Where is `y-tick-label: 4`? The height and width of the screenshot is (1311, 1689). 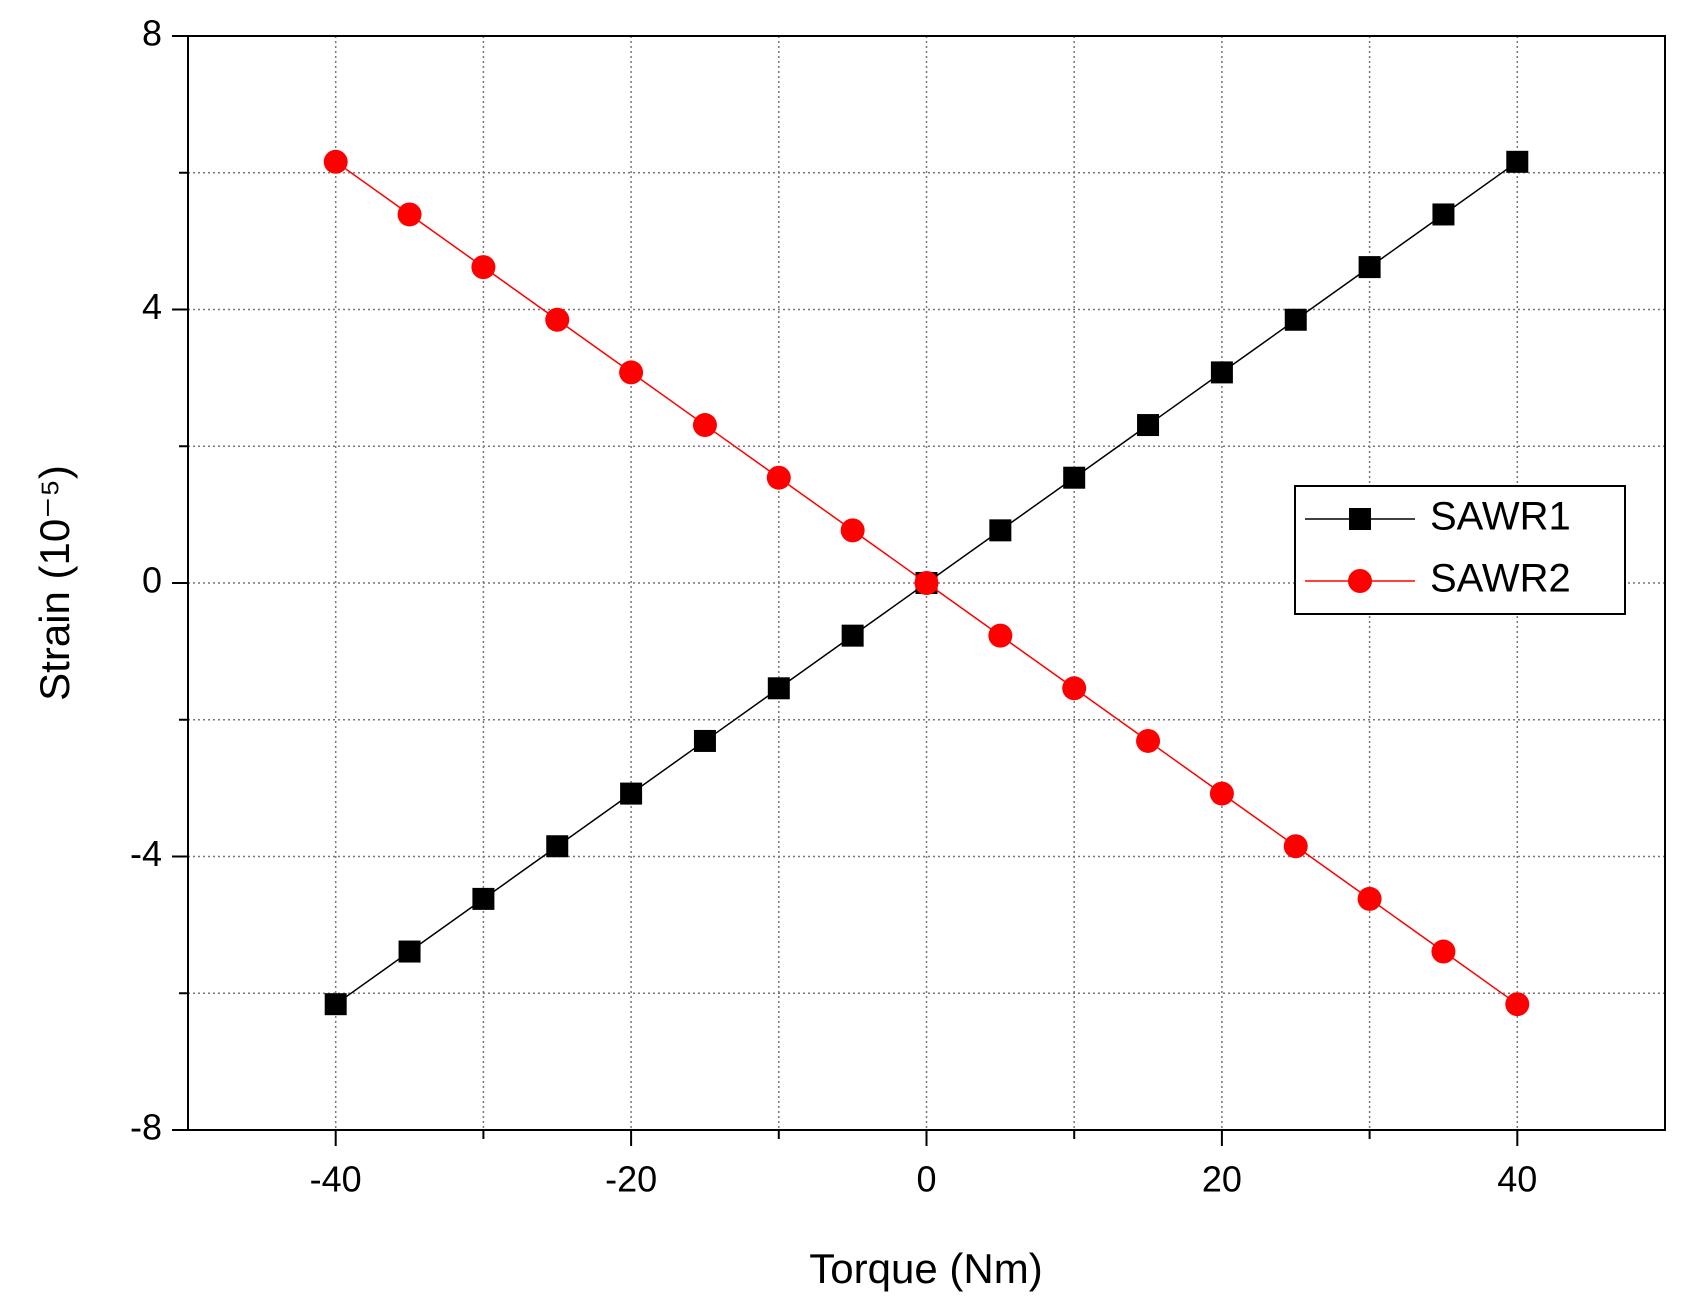 y-tick-label: 4 is located at coordinates (152, 306).